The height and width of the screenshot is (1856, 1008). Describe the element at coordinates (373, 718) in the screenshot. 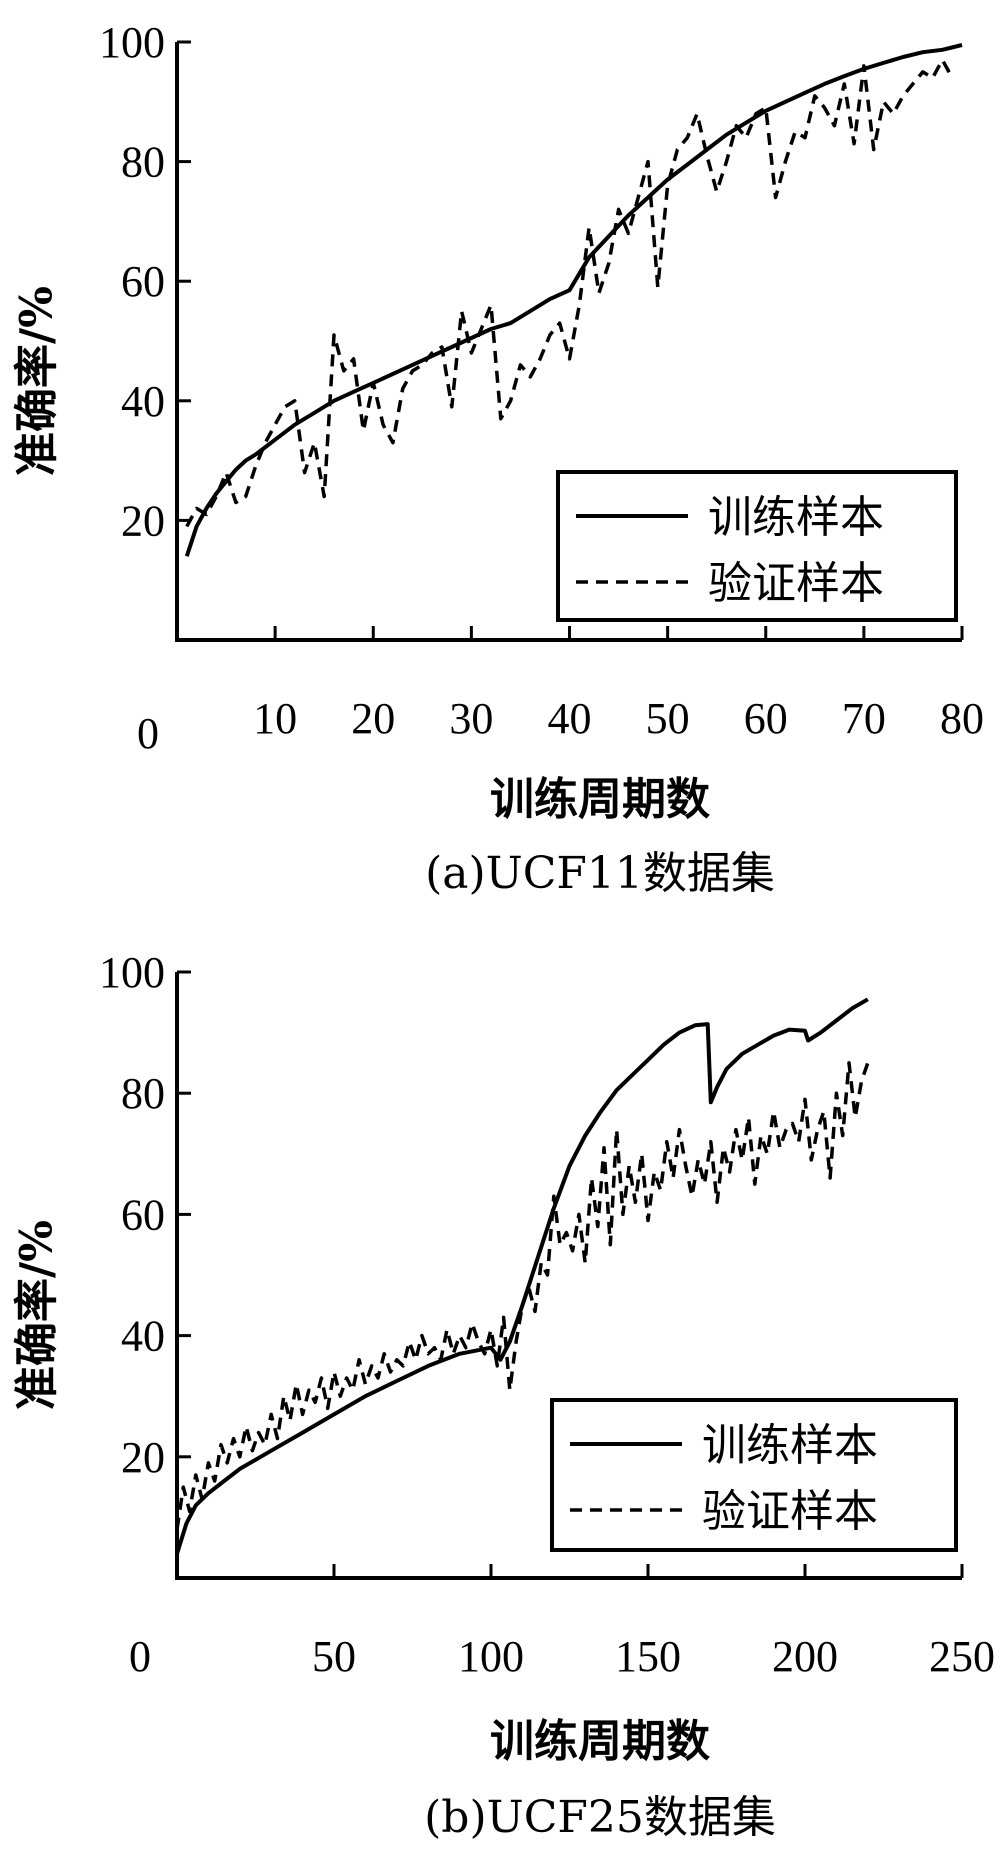

I see `x-tick-label: 20` at that location.